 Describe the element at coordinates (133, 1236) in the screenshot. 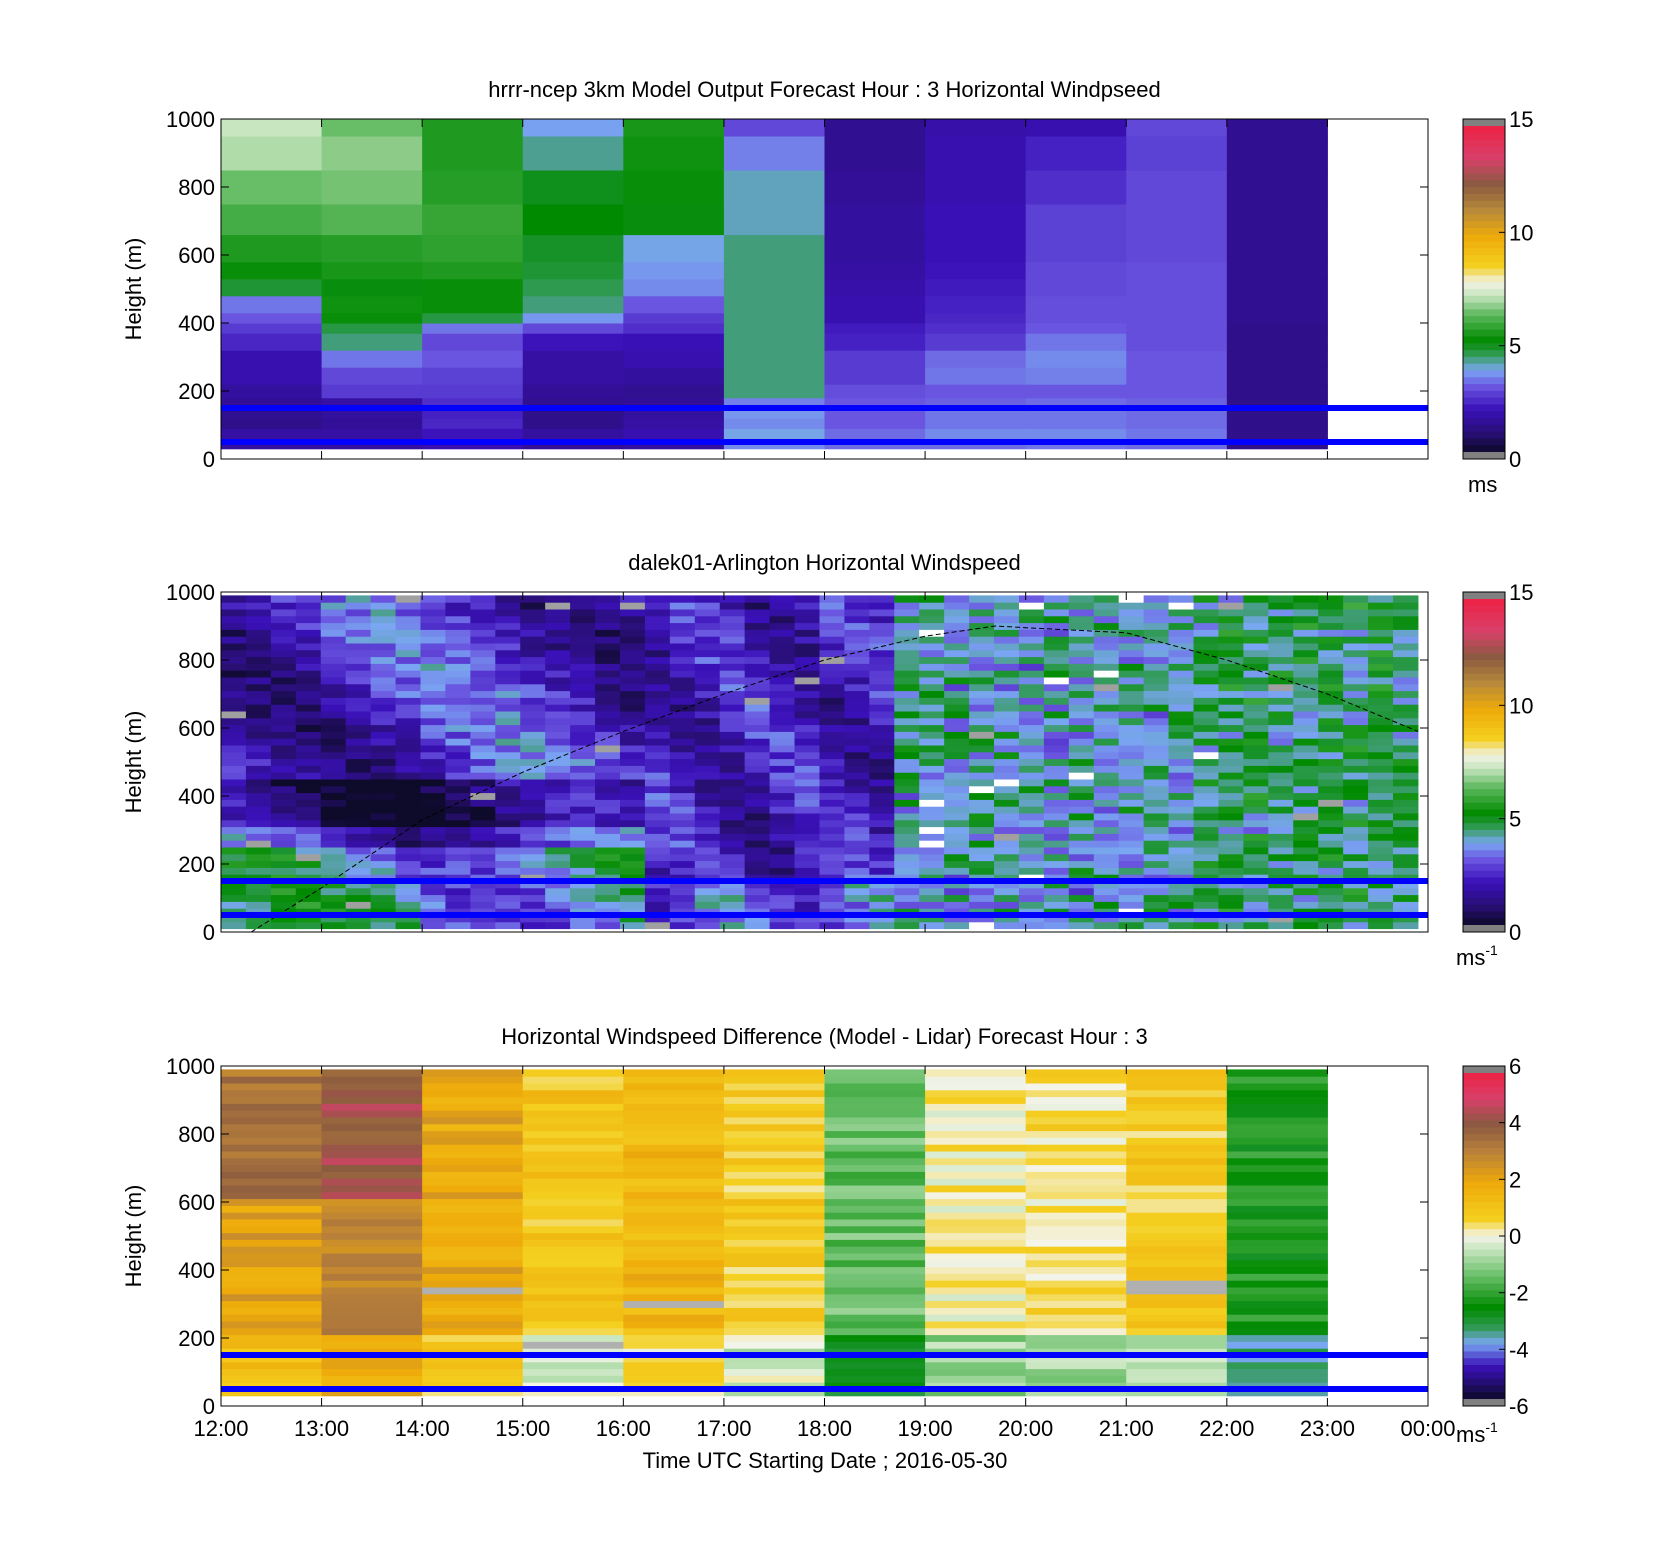

I see `y-axis-label: Height (m)` at that location.